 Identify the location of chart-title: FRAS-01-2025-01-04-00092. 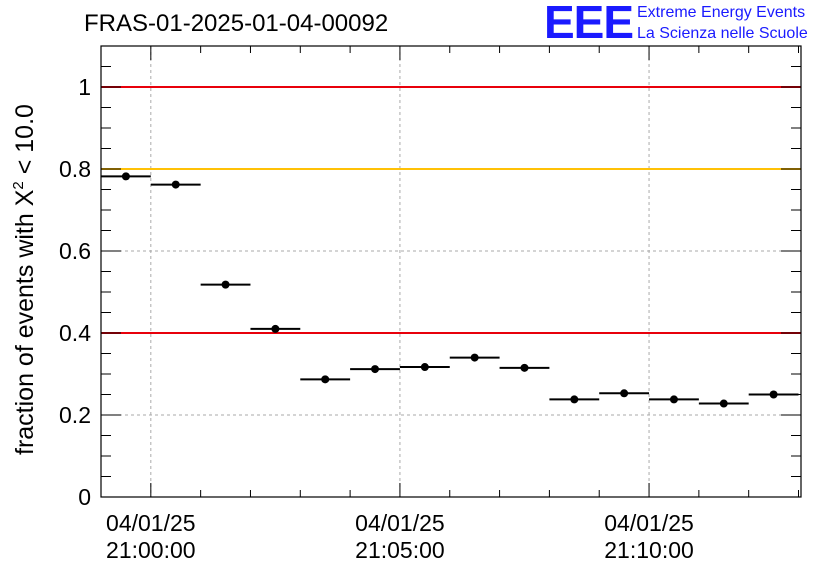
(236, 23).